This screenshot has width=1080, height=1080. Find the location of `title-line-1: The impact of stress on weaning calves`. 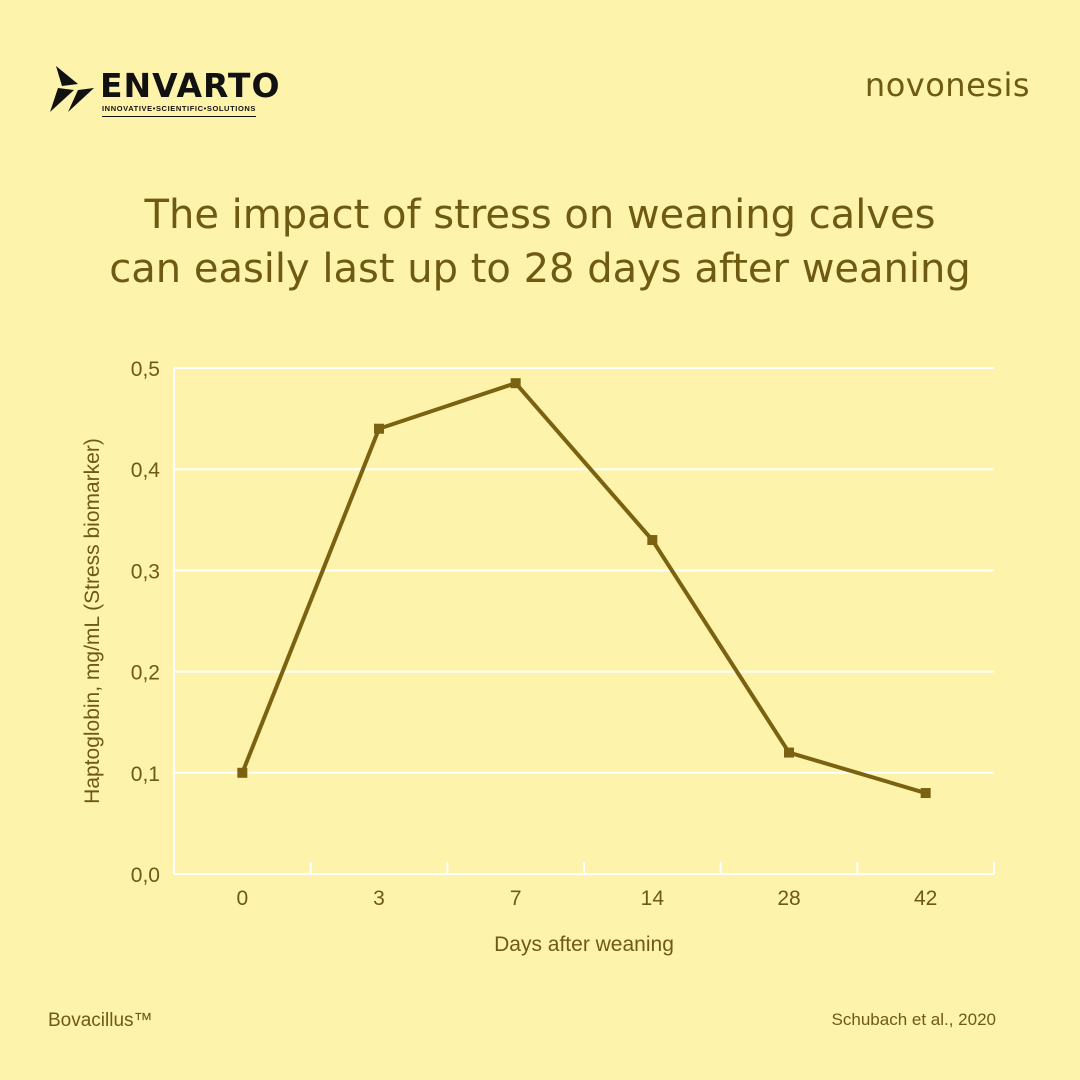

title-line-1: The impact of stress on weaning calves is located at coordinates (540, 215).